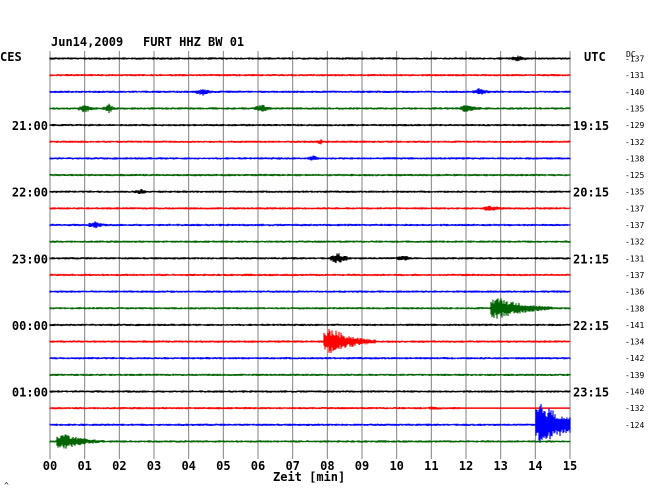  Describe the element at coordinates (535, 466) in the screenshot. I see `x-tick-label: 14` at that location.